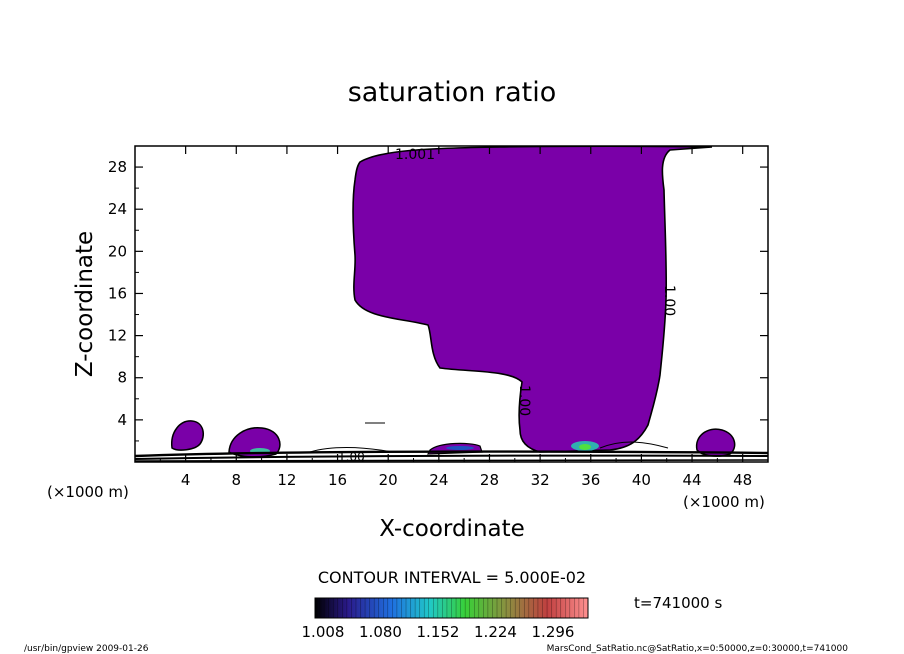  Describe the element at coordinates (451, 608) in the screenshot. I see `colorbar-stripes` at that location.